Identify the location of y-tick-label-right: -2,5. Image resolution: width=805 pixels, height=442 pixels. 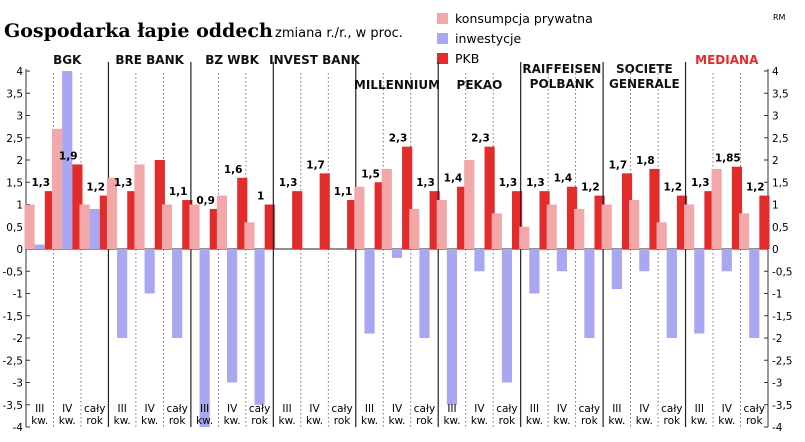
(782, 361).